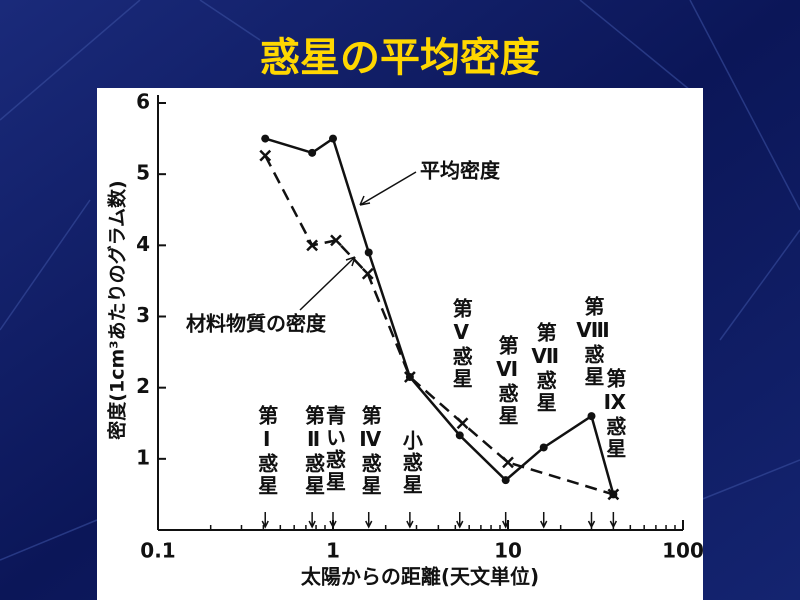  Describe the element at coordinates (420, 577) in the screenshot. I see `x-axis-label: 太陽からの距離(天文単位)` at that location.